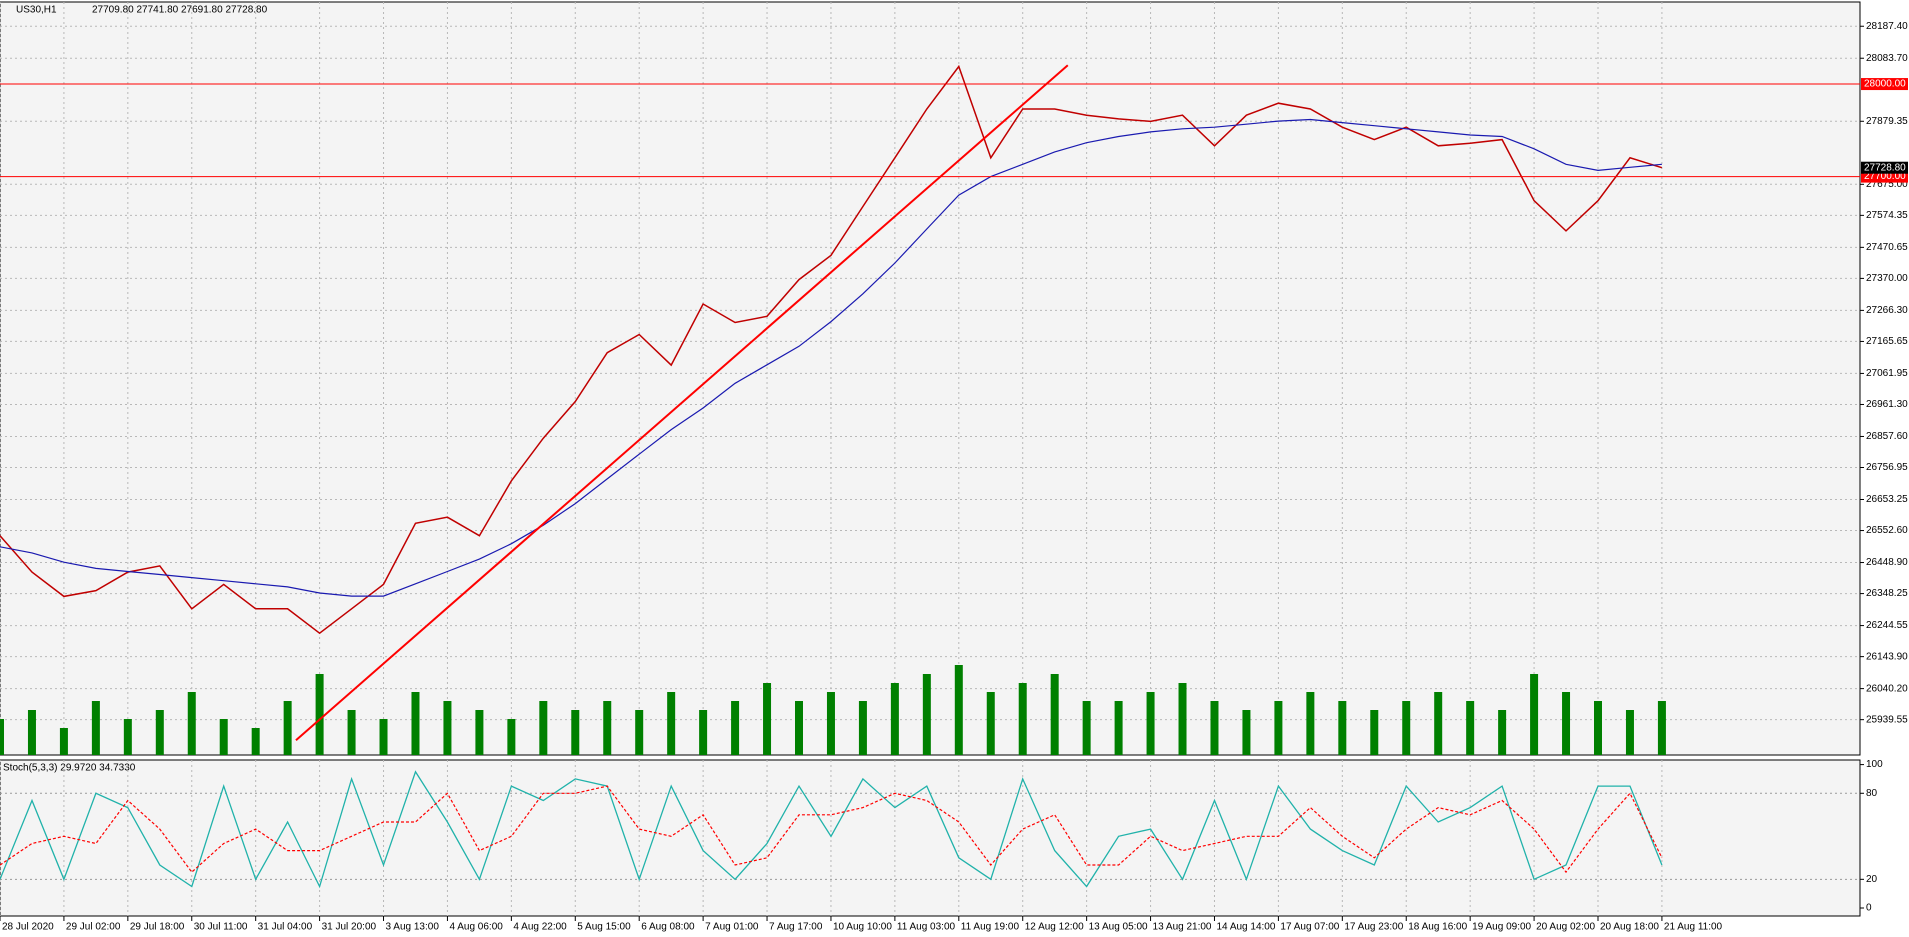  I want to click on x-tick-label: 5 Aug 15:00, so click(604, 927).